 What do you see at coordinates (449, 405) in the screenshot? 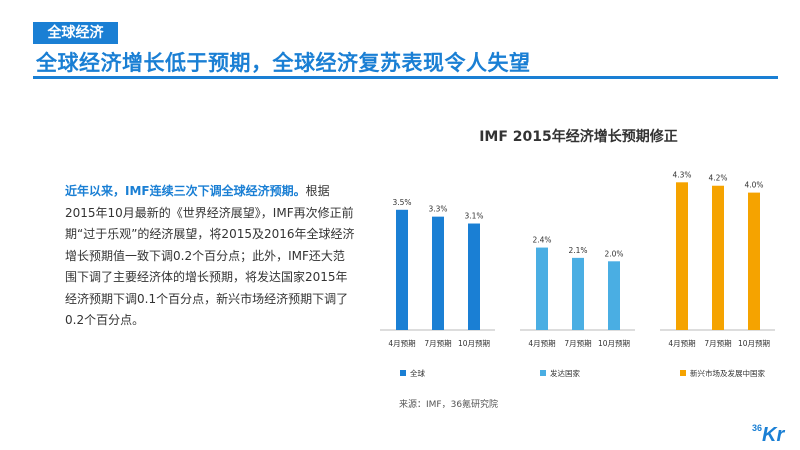
I see `source-note: 来源：IMF，36氪研究院` at bounding box center [449, 405].